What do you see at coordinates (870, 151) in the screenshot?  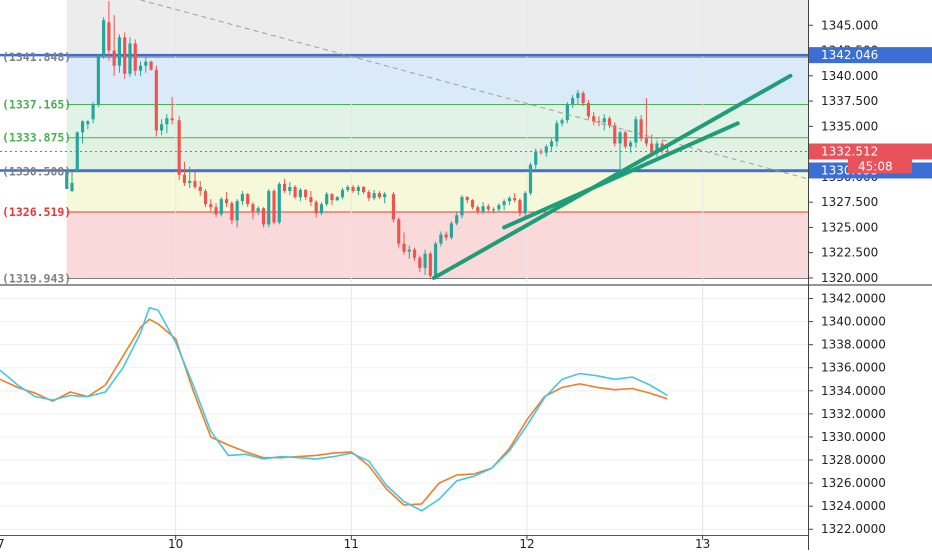 I see `current-price-badge-bg` at bounding box center [870, 151].